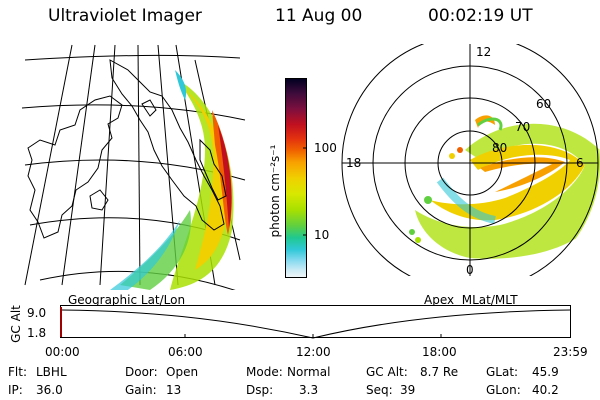 Image resolution: width=600 pixels, height=400 pixels. Describe the element at coordinates (17, 372) in the screenshot. I see `filter-label: Flt:` at that location.